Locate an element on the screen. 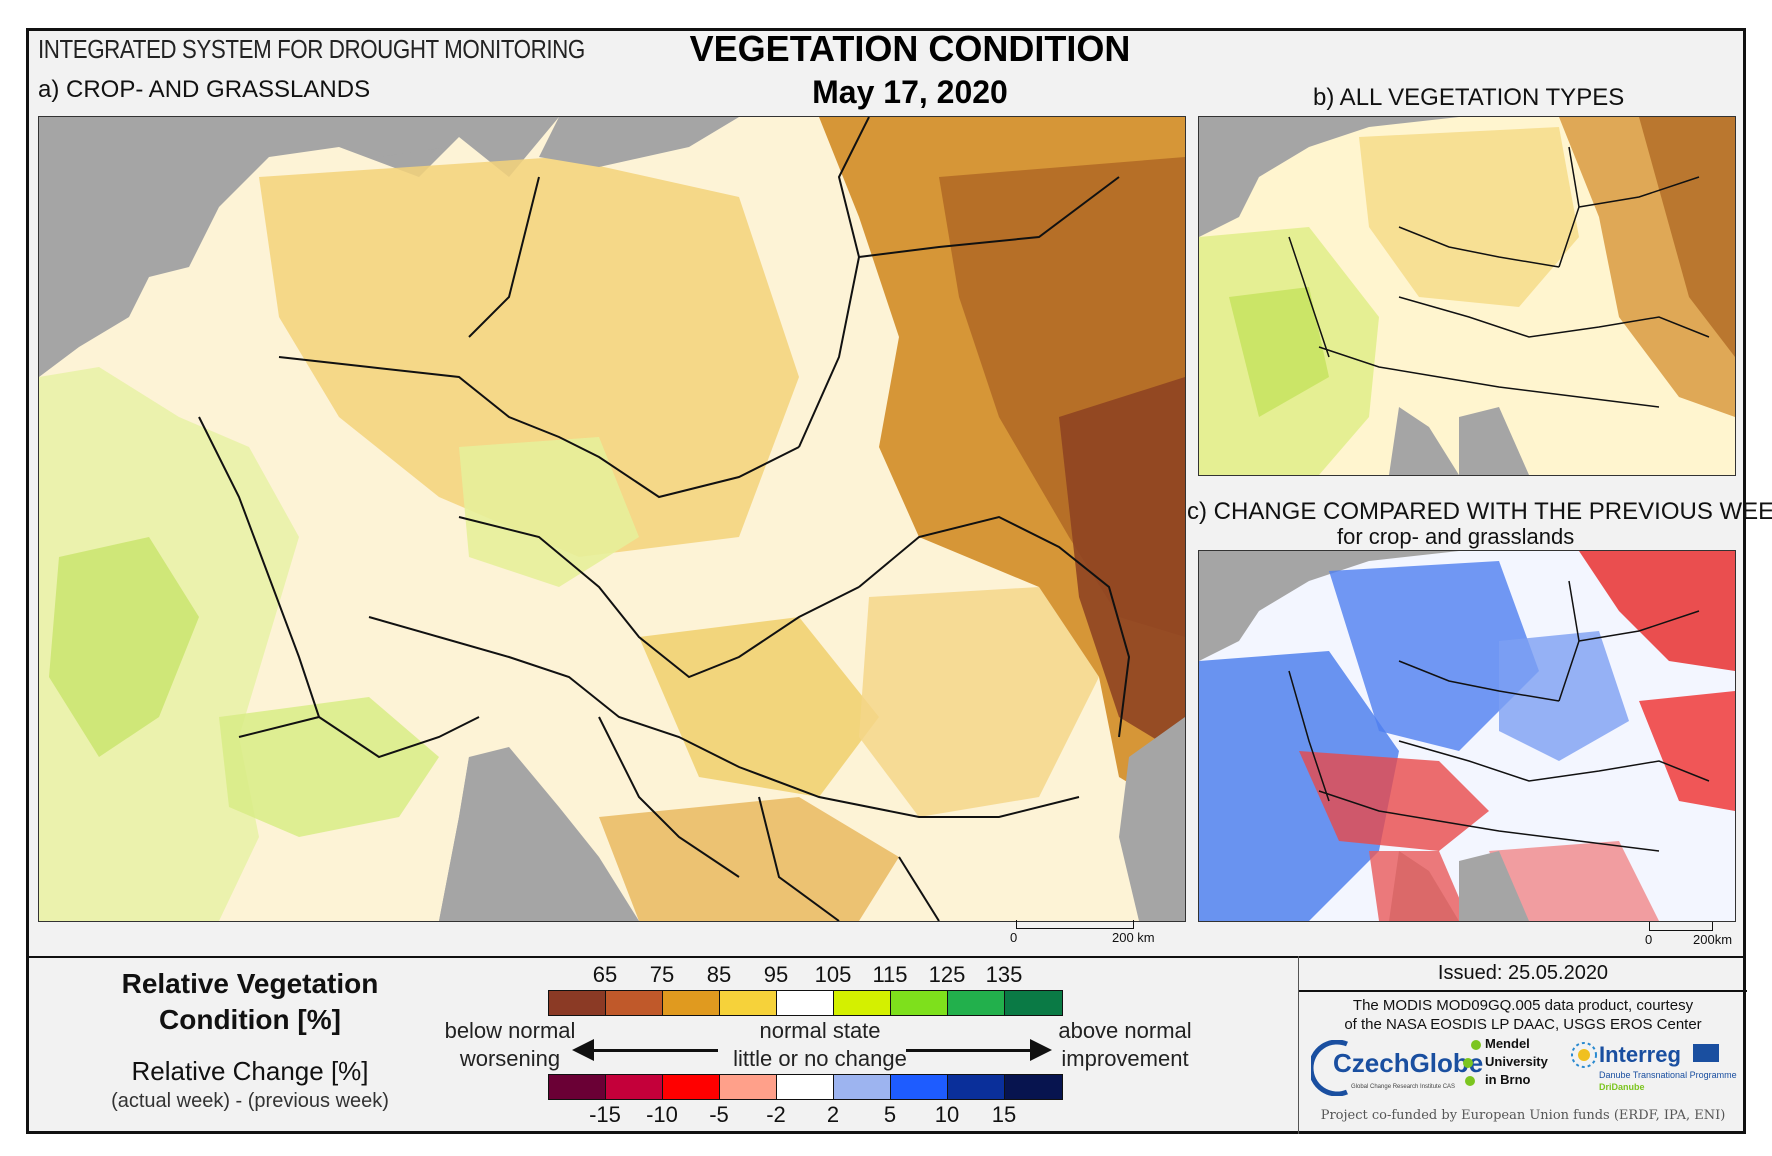  map-b-svg is located at coordinates (1467, 296).